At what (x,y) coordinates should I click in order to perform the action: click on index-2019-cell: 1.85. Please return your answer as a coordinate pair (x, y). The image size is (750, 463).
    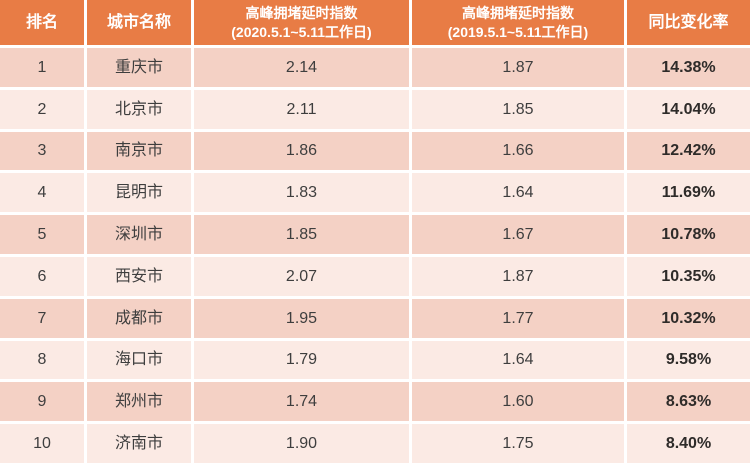
    Looking at the image, I should click on (518, 109).